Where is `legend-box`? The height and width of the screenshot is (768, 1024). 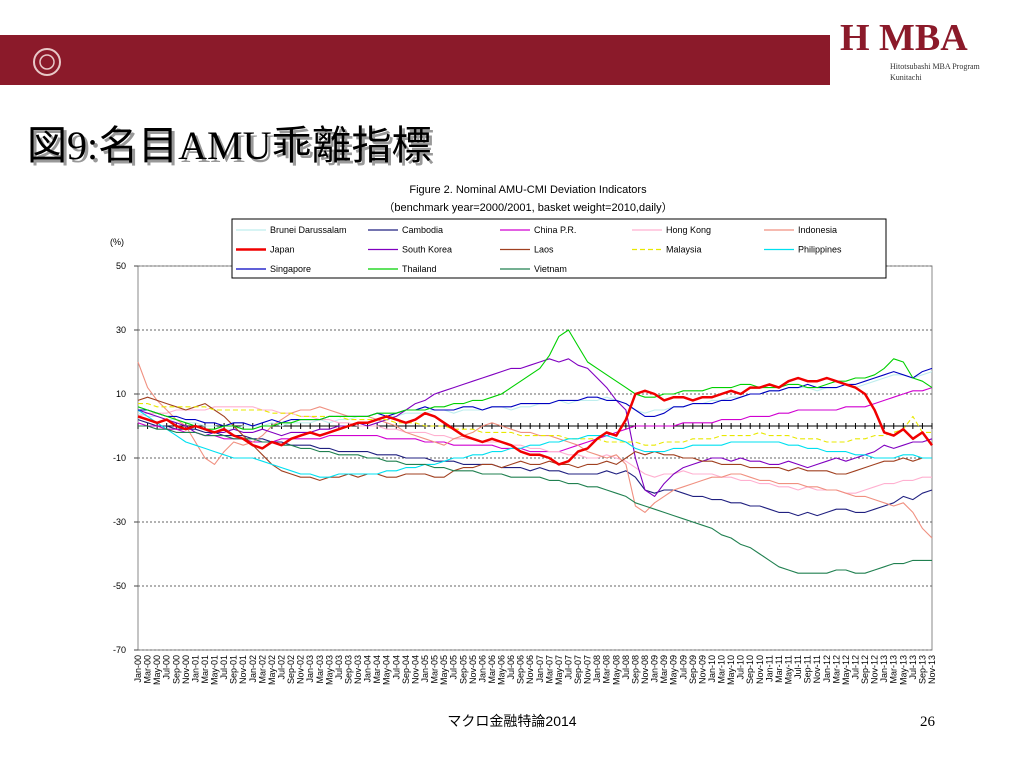
legend-box is located at coordinates (559, 248).